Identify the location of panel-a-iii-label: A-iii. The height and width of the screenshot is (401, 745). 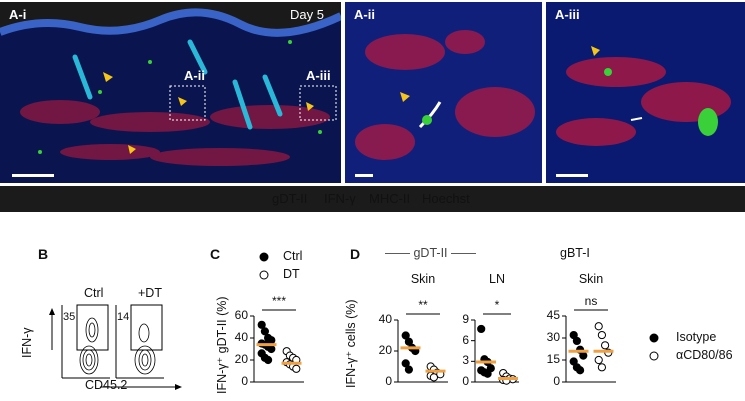
(567, 14).